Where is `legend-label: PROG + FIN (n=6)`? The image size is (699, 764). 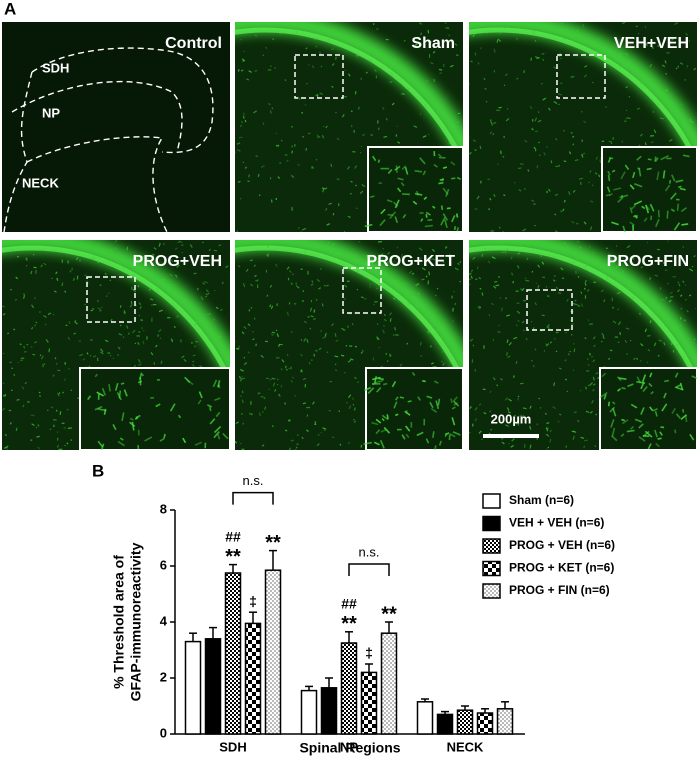 legend-label: PROG + FIN (n=6) is located at coordinates (559, 590).